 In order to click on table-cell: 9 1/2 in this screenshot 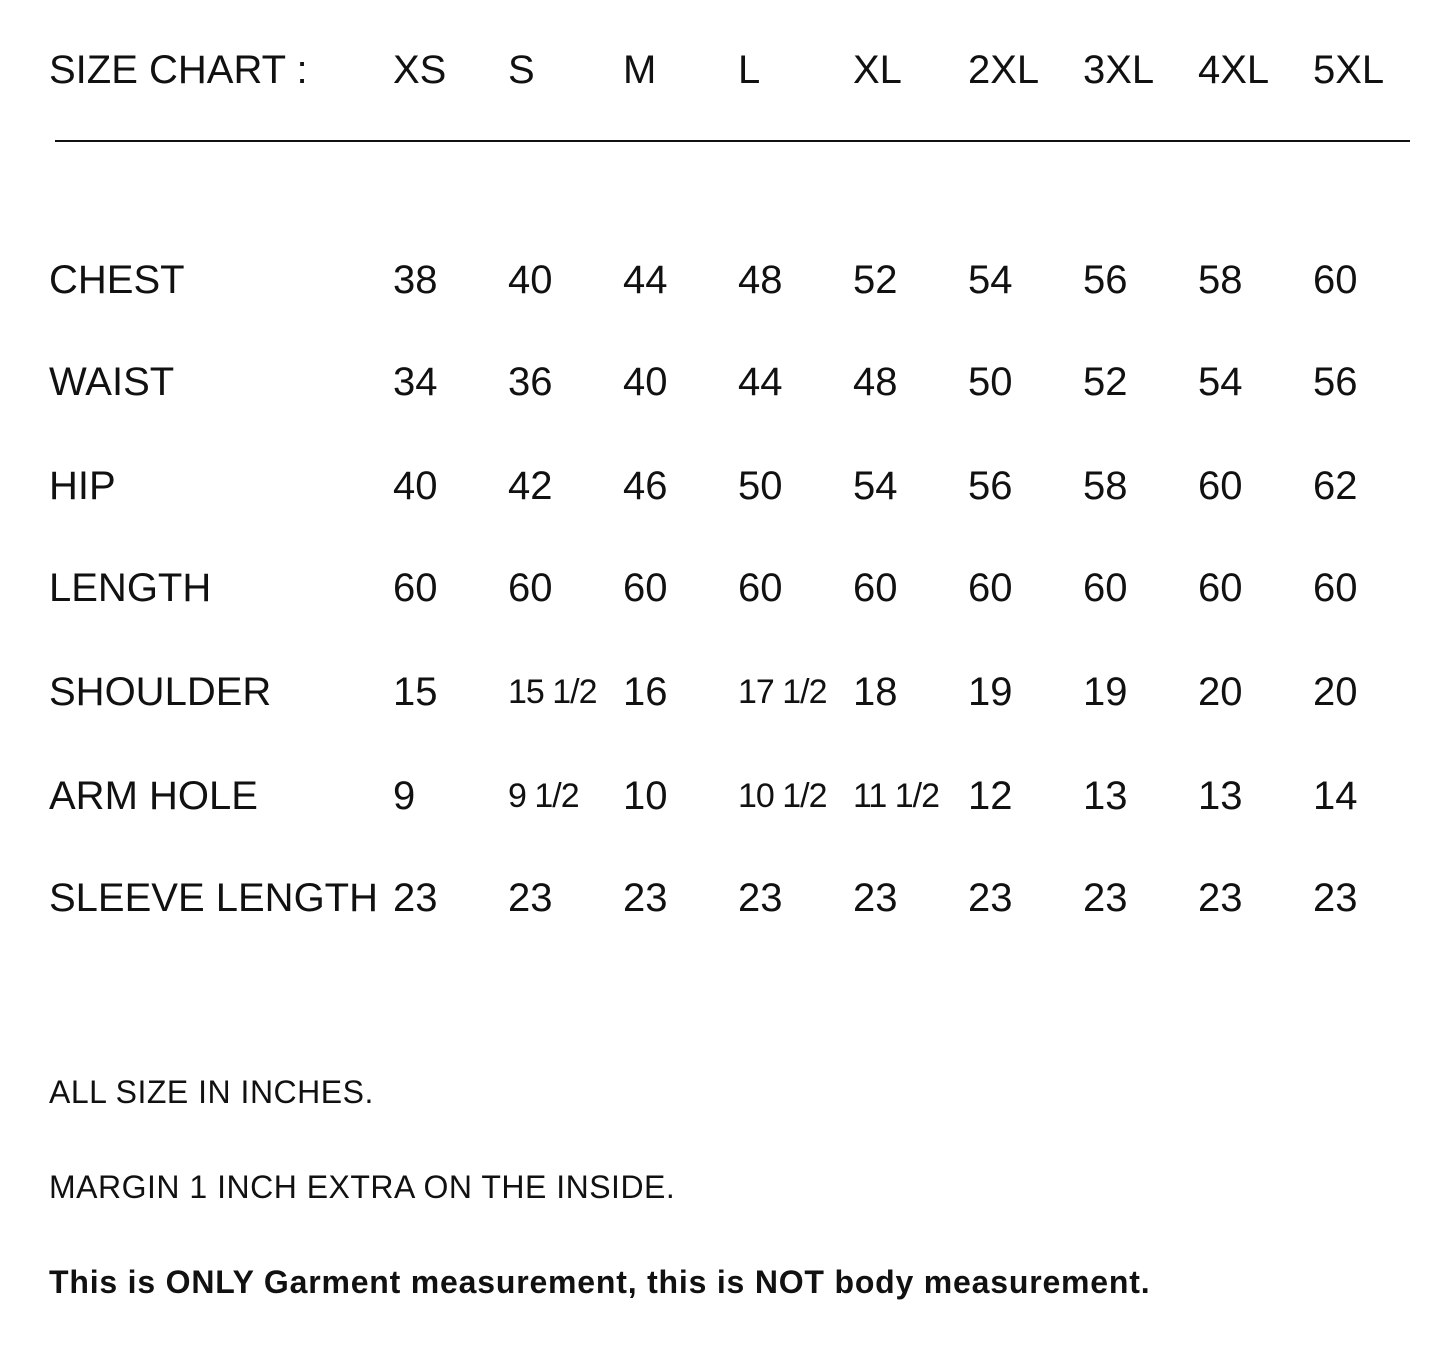, I will do `click(544, 796)`.